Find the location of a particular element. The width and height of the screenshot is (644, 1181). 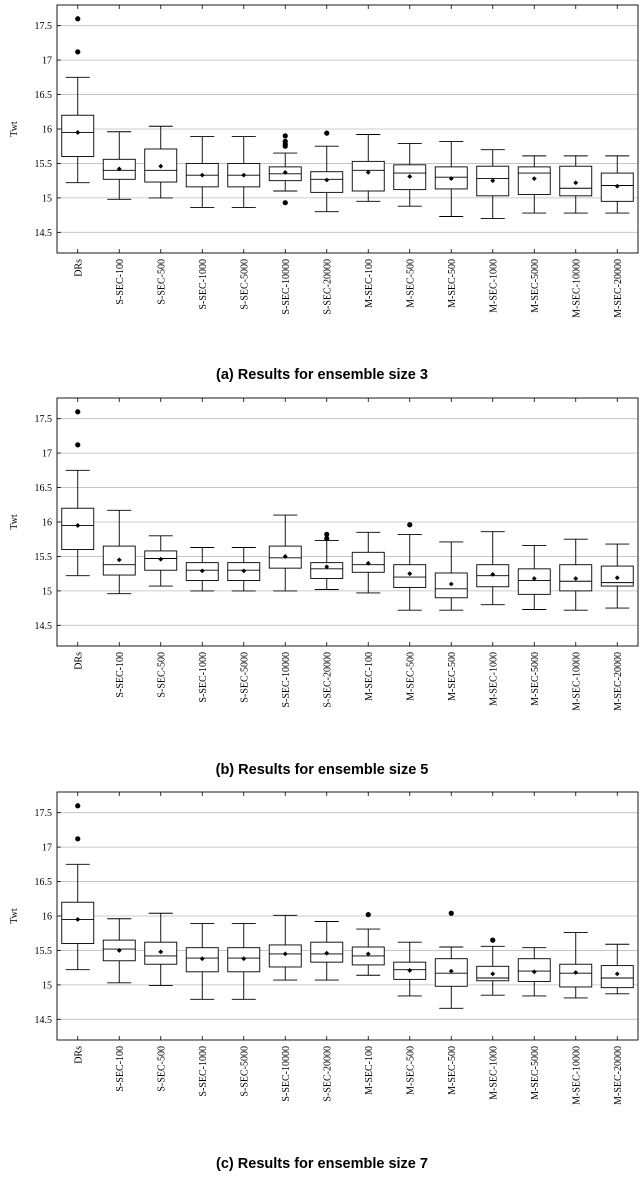

caption-ensemble-5: (b) Results for ensemble size 5 is located at coordinates (322, 770).